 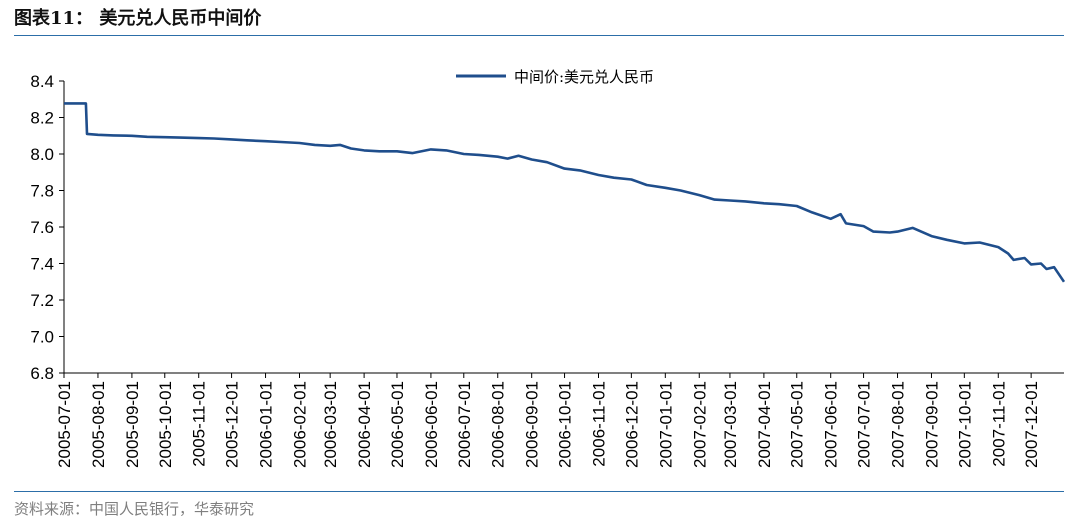 I want to click on x-tick-label: 2007-01-01, so click(x=665, y=424).